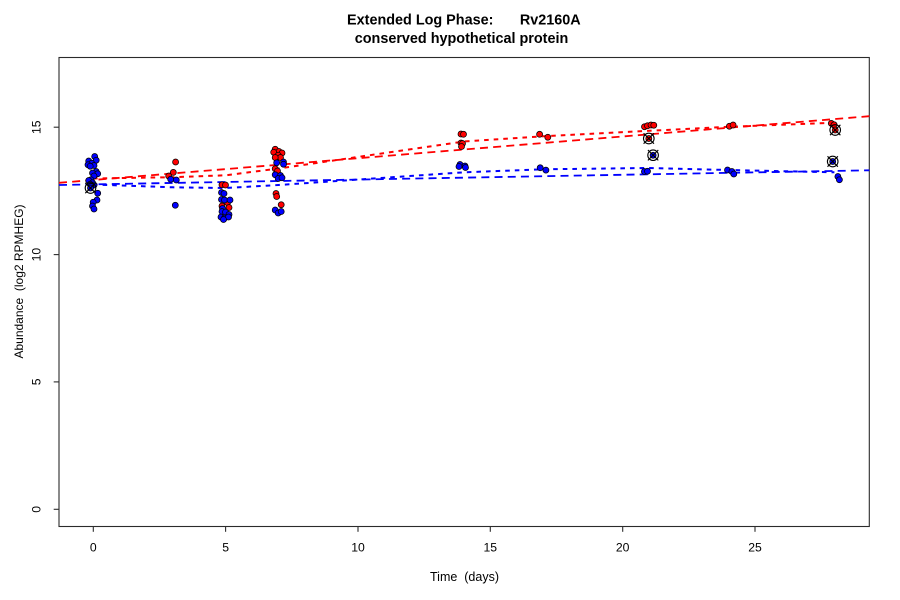  I want to click on svg-text: 20, so click(623, 548).